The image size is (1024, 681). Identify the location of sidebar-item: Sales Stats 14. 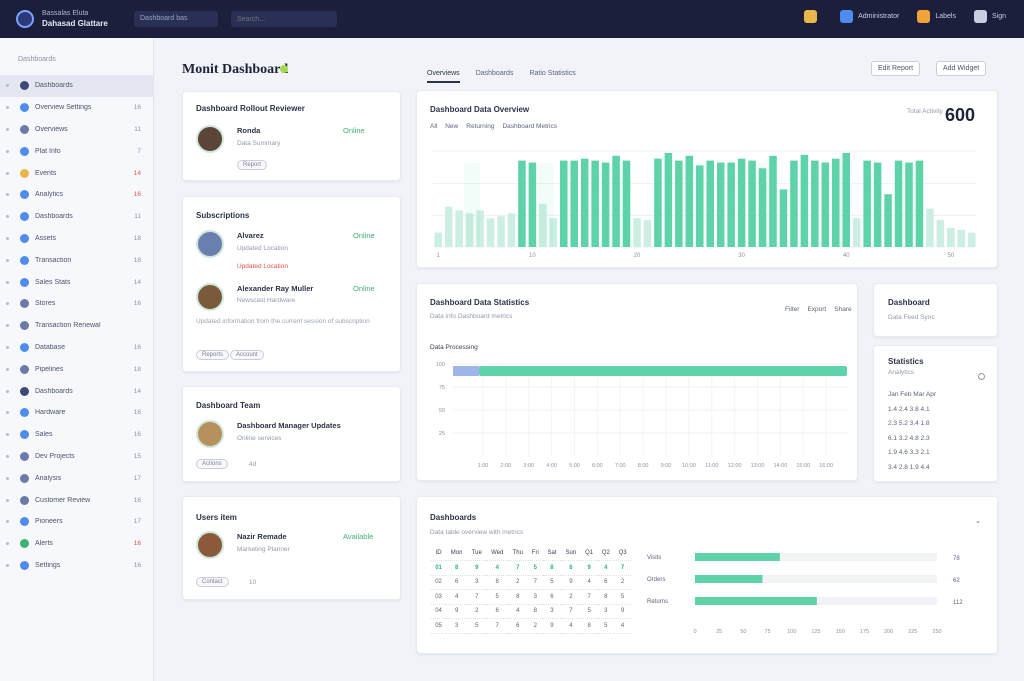
(76, 282).